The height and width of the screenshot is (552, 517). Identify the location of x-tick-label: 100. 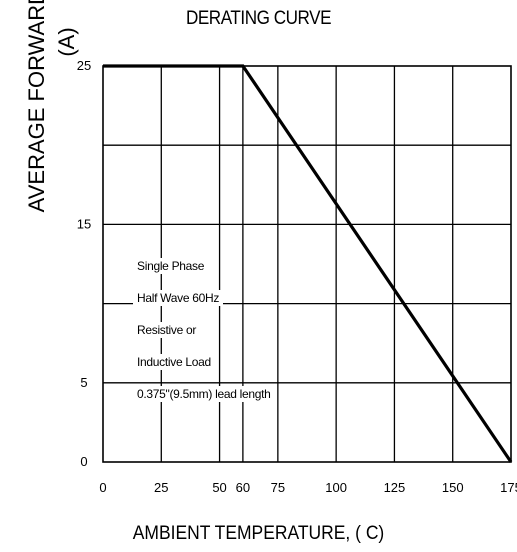
(336, 487).